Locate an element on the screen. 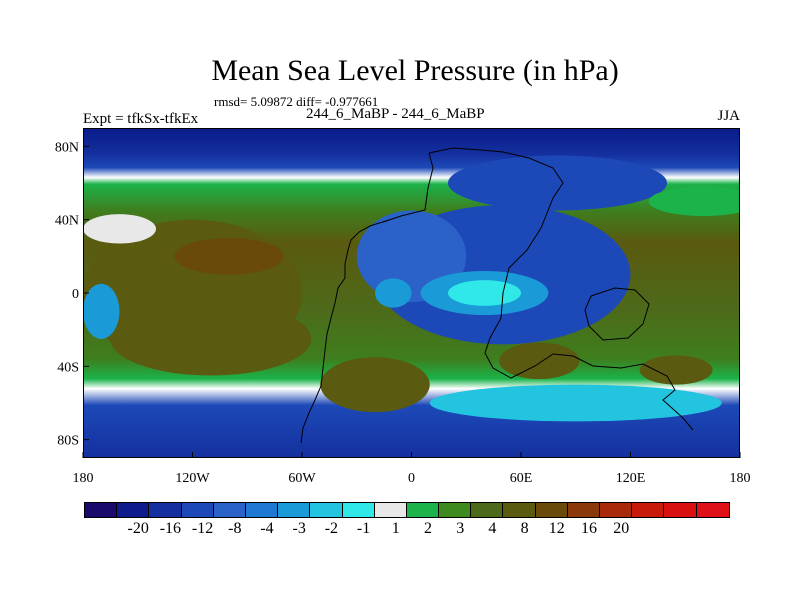  colorbar-label: -4 is located at coordinates (267, 528).